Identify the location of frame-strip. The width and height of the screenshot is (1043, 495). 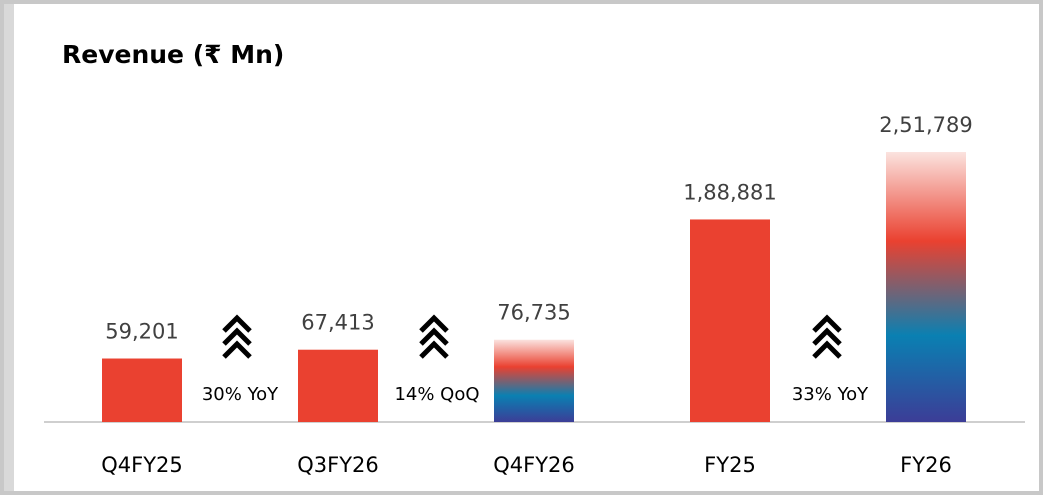
(9, 247).